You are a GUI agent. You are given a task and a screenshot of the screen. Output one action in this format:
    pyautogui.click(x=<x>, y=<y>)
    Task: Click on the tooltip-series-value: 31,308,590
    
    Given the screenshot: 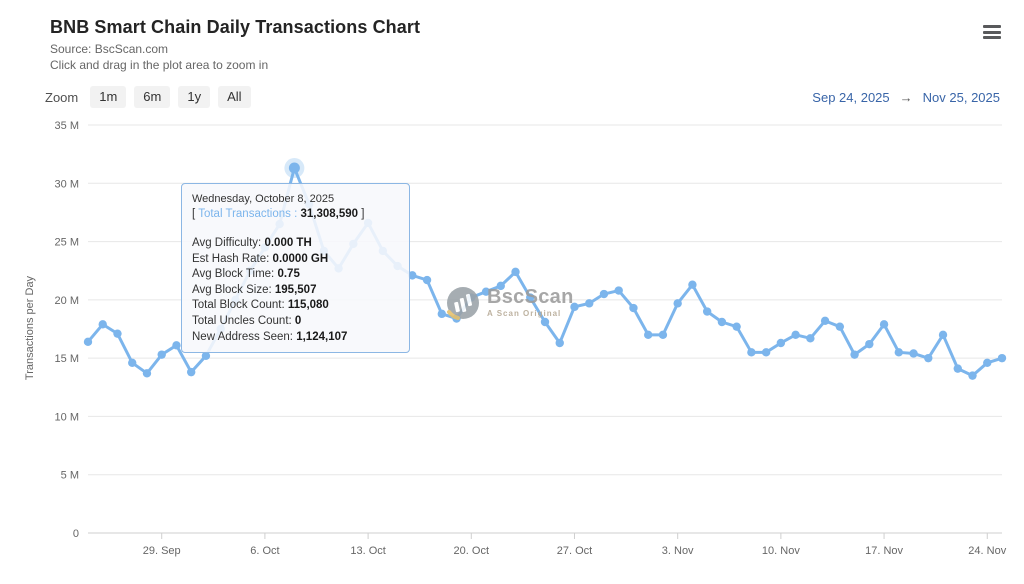 What is the action you would take?
    pyautogui.click(x=329, y=214)
    